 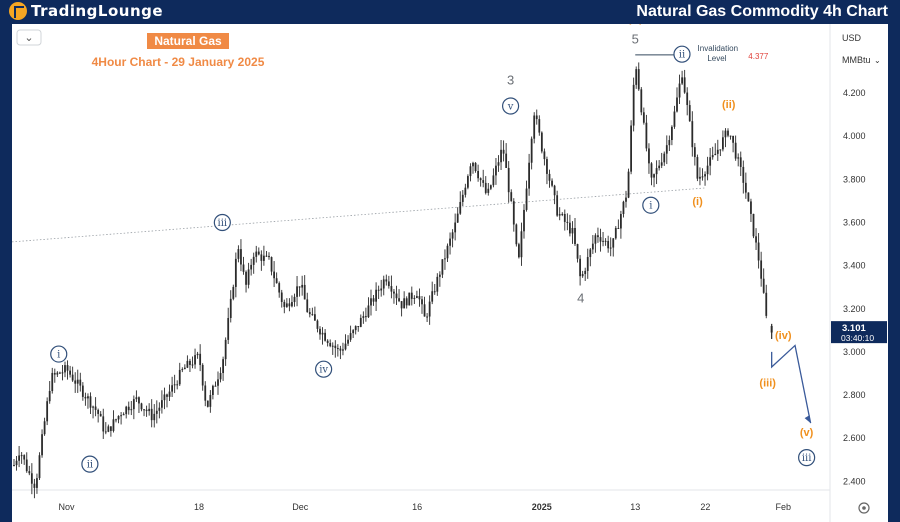 I want to click on symbol-dropdown-button, so click(x=29, y=37).